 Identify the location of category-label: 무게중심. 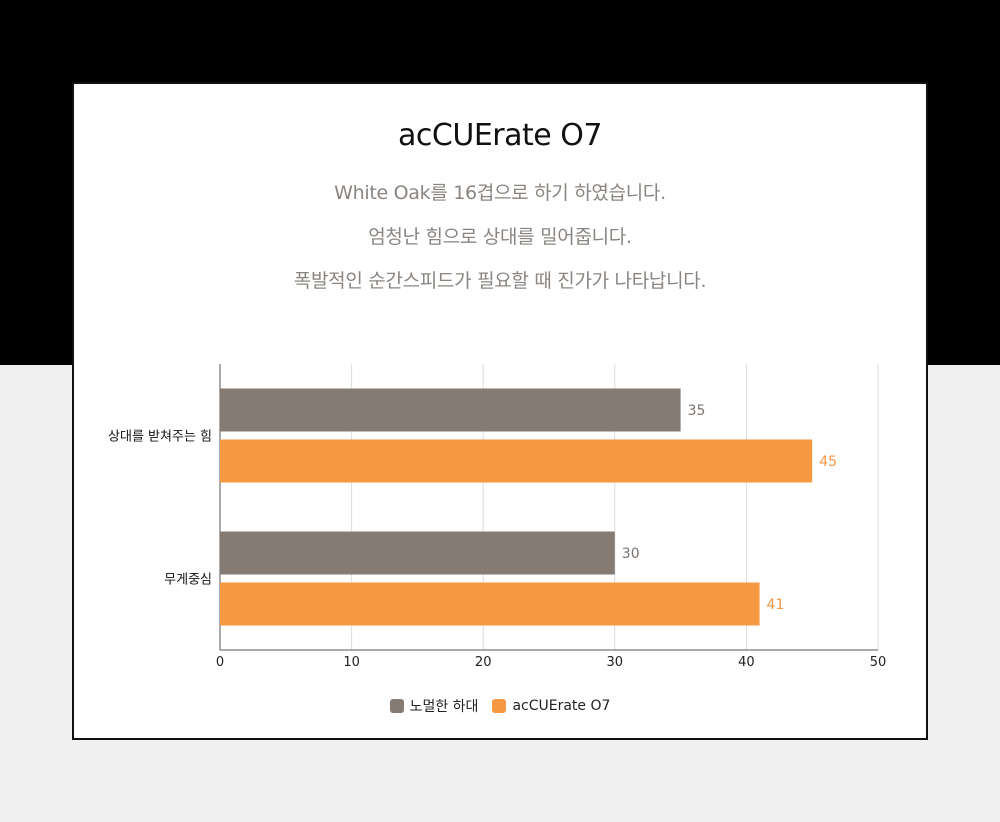
(188, 580).